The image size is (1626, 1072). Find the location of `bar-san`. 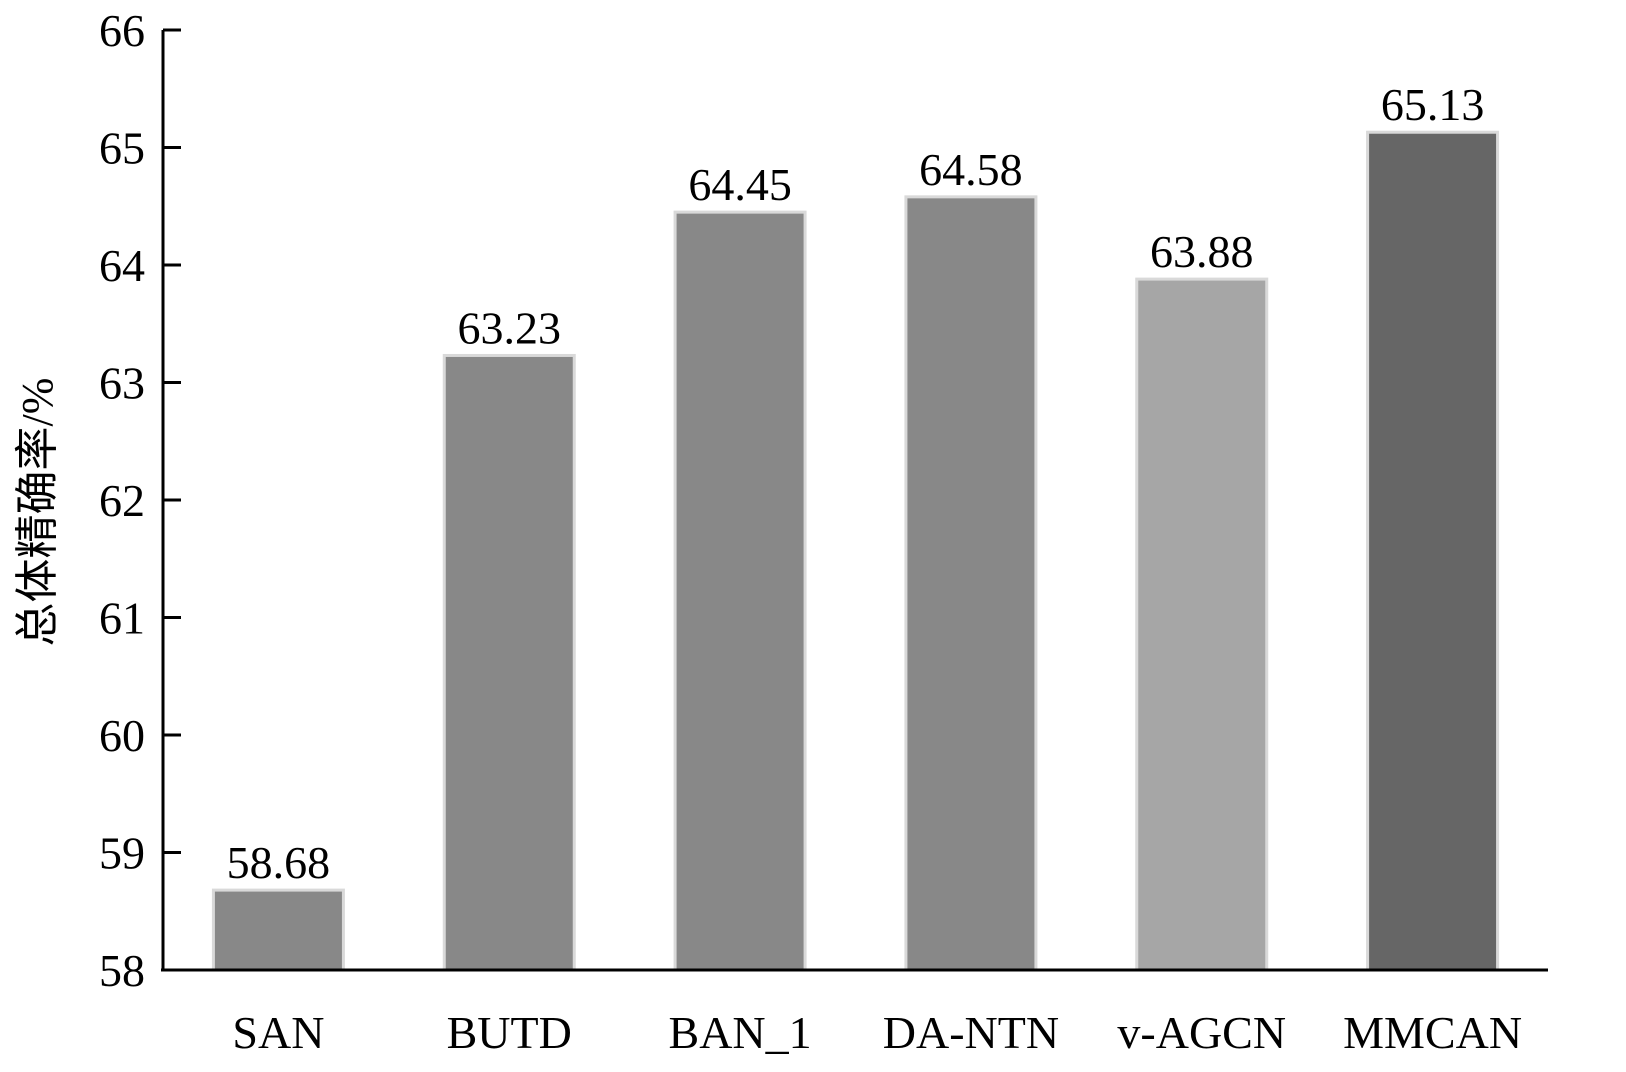

bar-san is located at coordinates (278, 930).